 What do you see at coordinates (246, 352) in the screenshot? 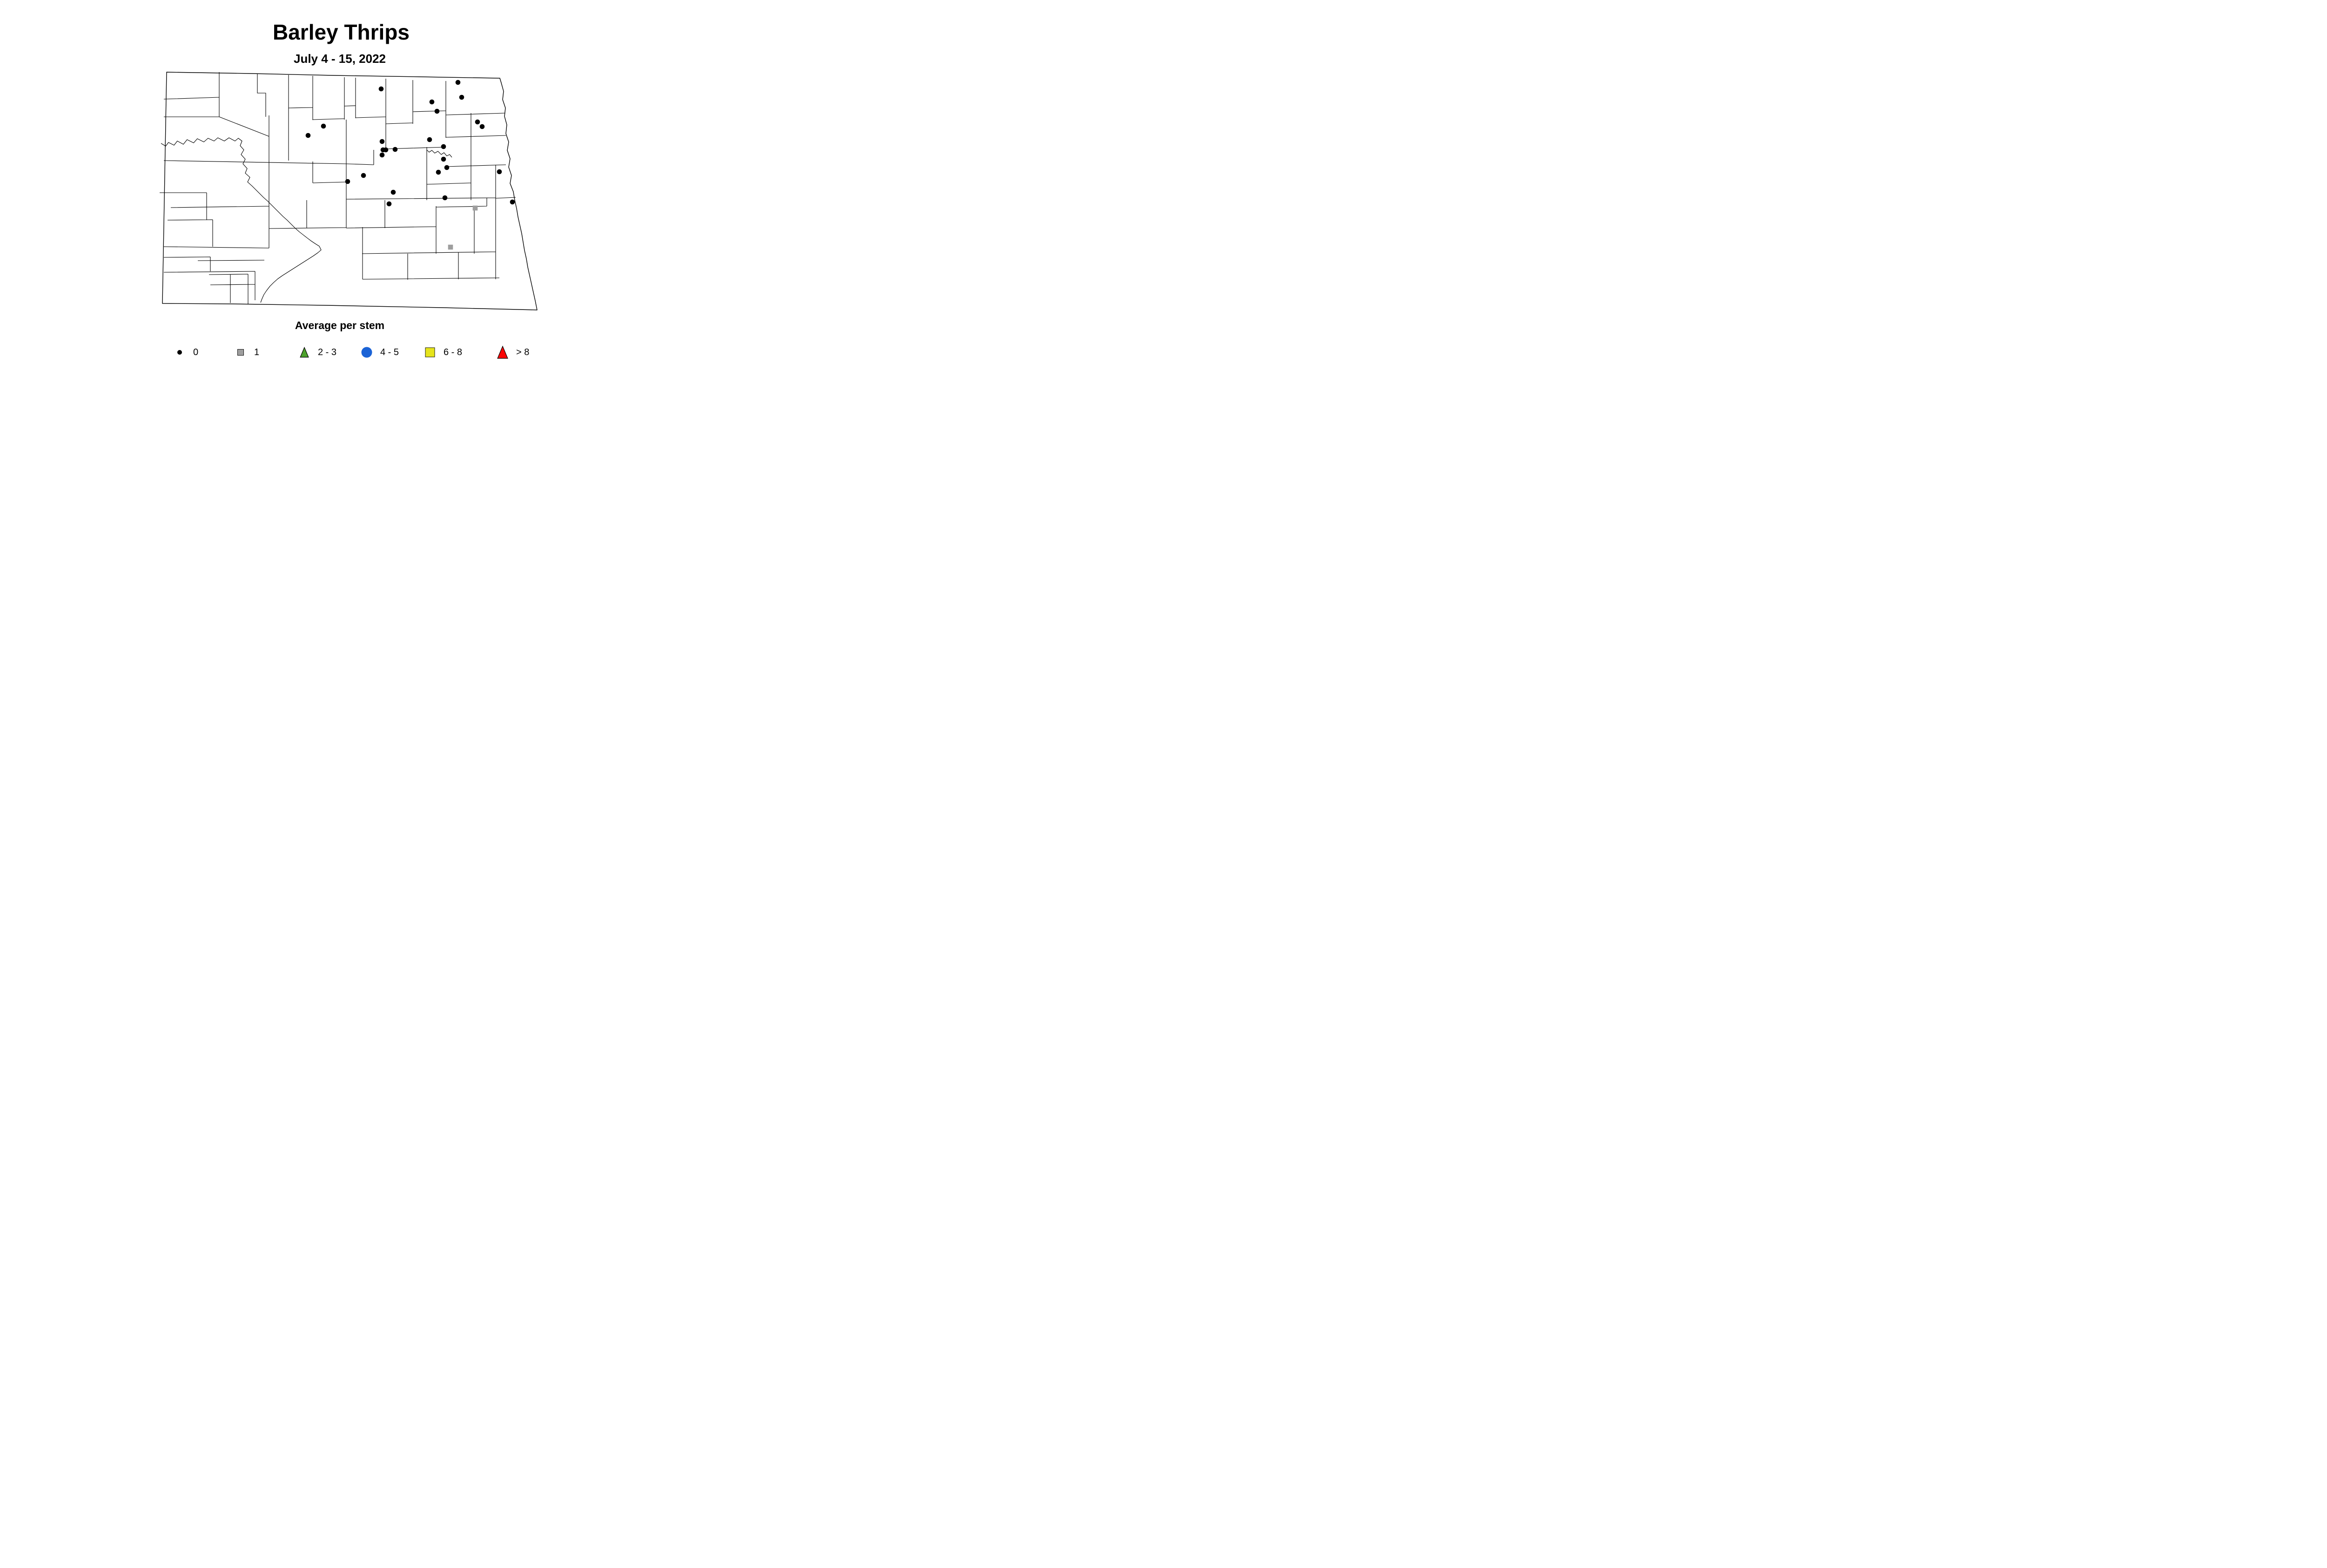
I see `legend-item-2: 1` at bounding box center [246, 352].